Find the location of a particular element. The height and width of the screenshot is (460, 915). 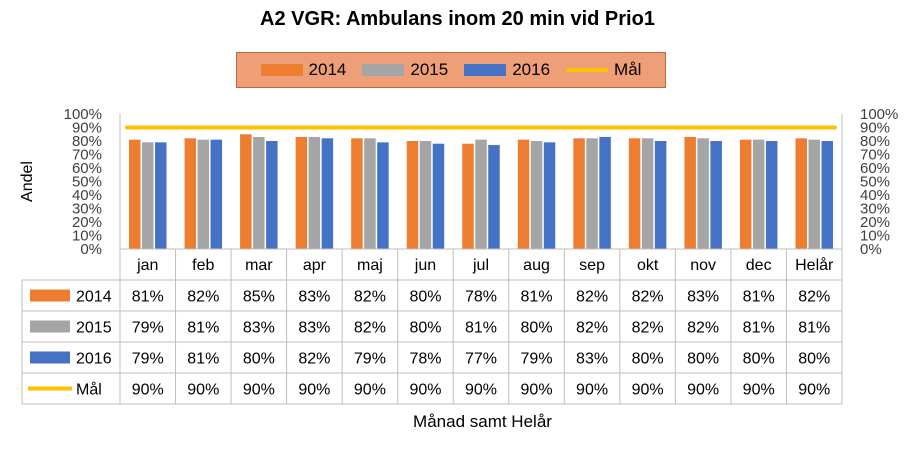

bar-2015-jan is located at coordinates (148, 195).